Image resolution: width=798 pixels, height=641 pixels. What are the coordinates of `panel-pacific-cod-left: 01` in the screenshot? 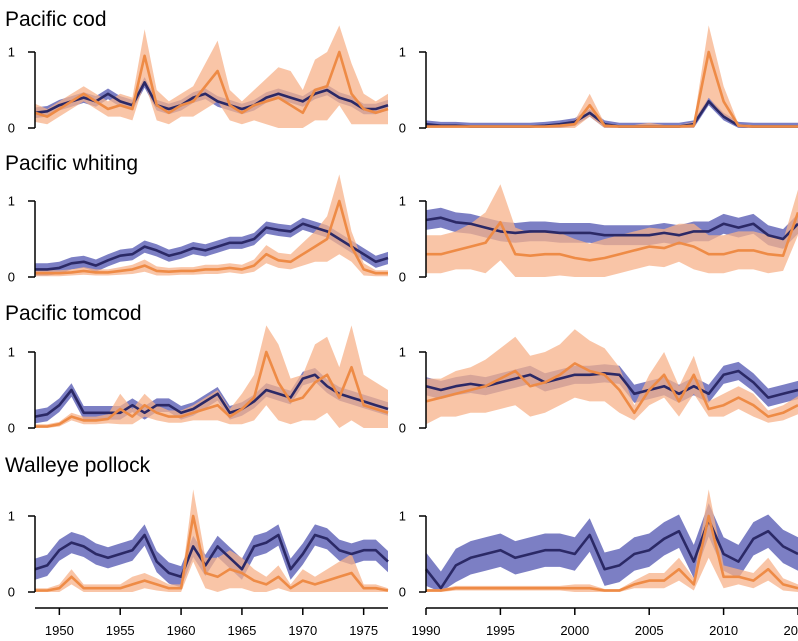 It's located at (198, 80).